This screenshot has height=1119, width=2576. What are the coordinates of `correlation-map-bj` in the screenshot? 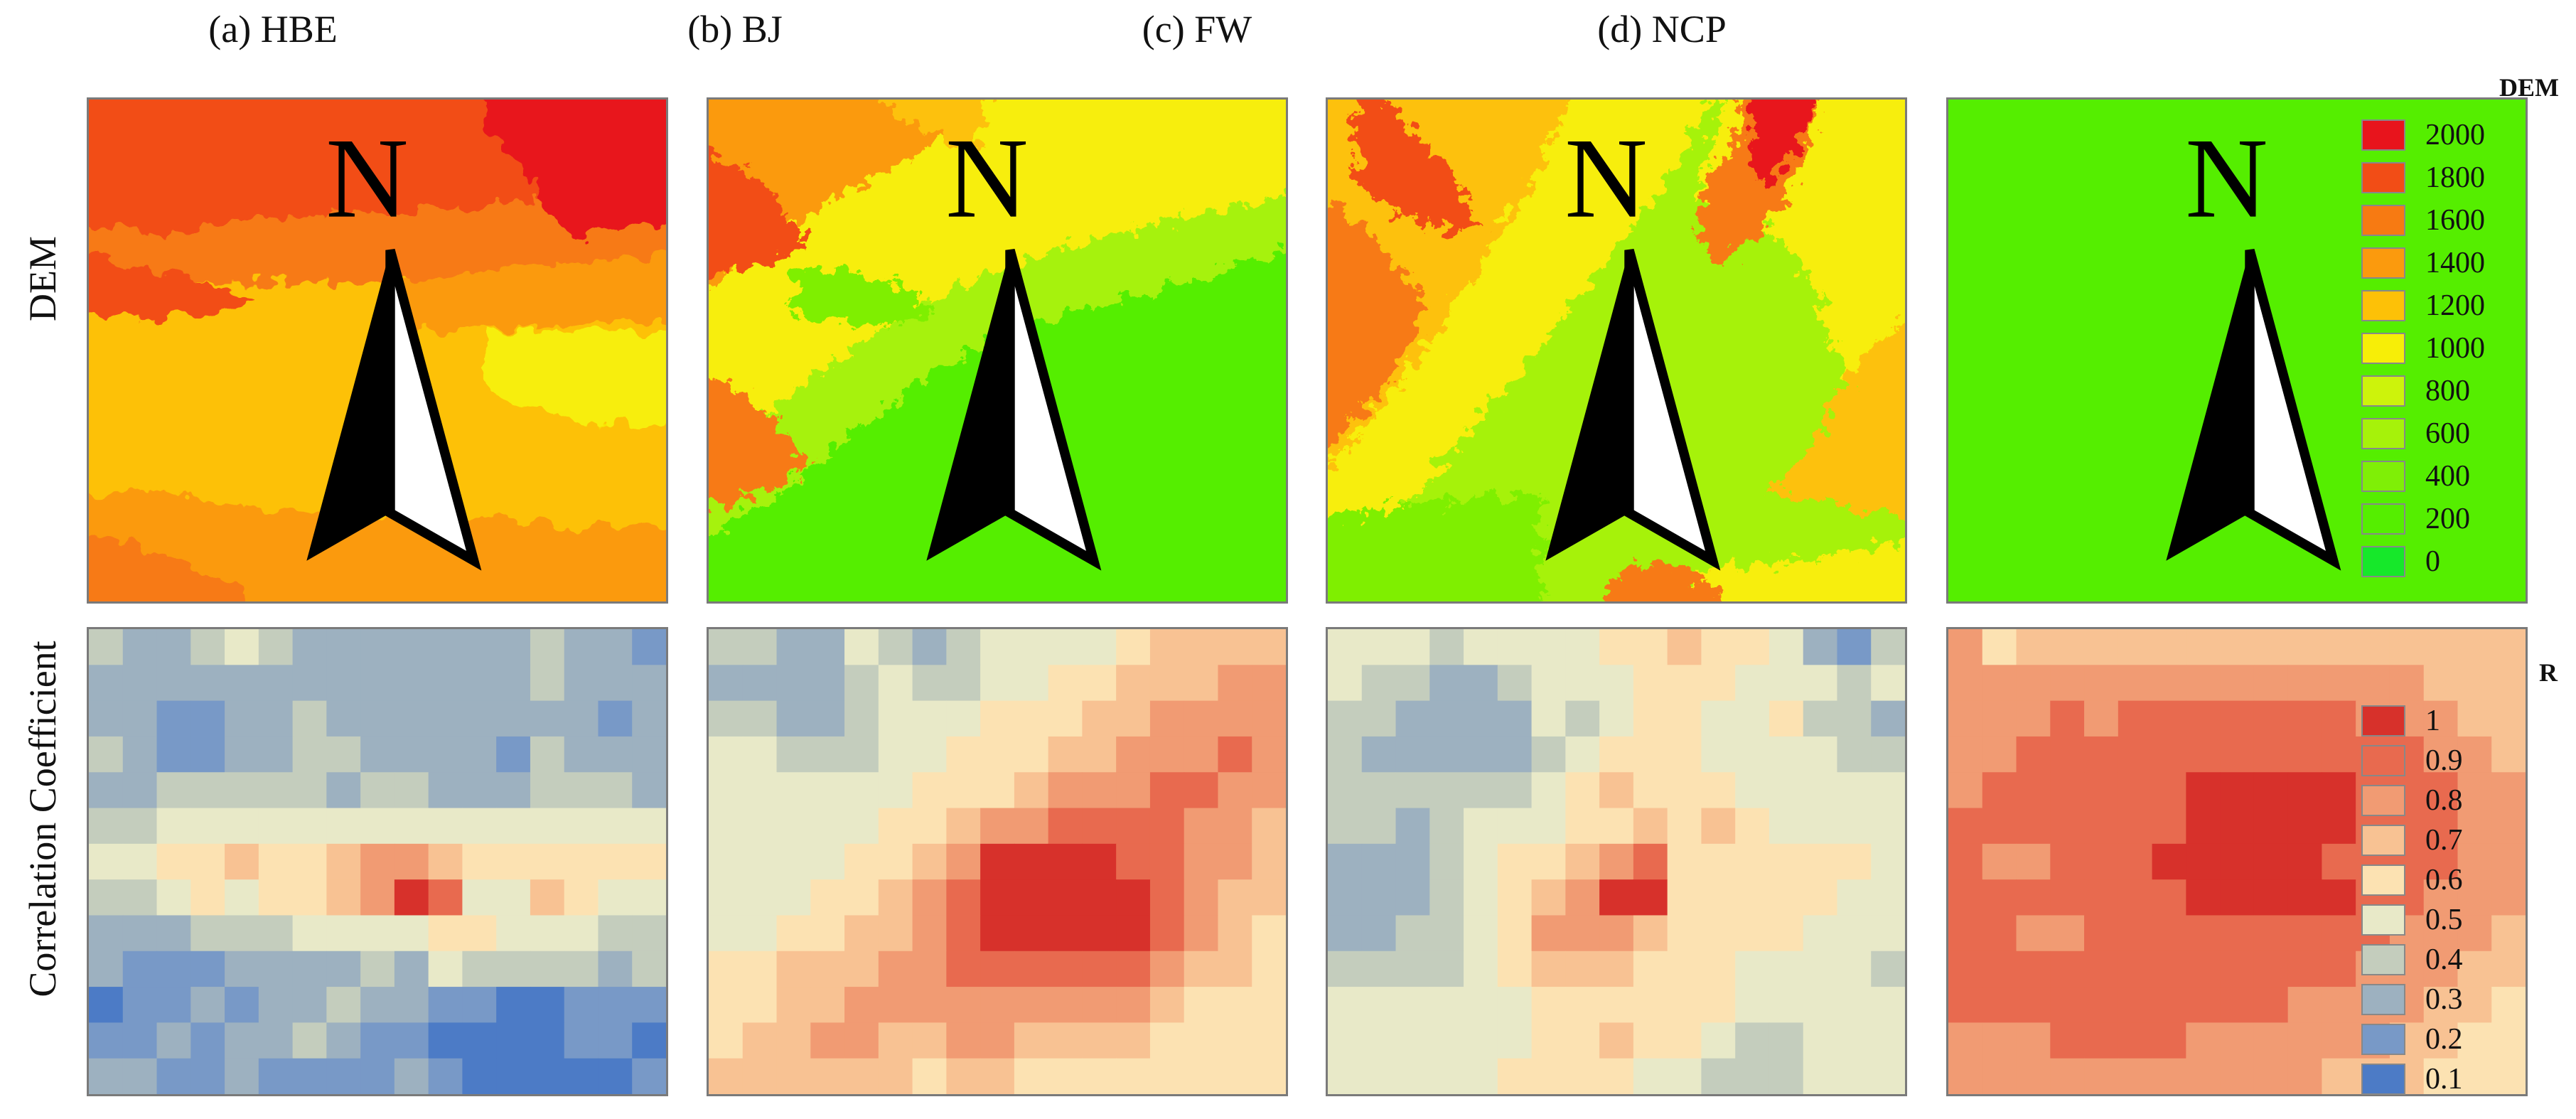 It's located at (997, 861).